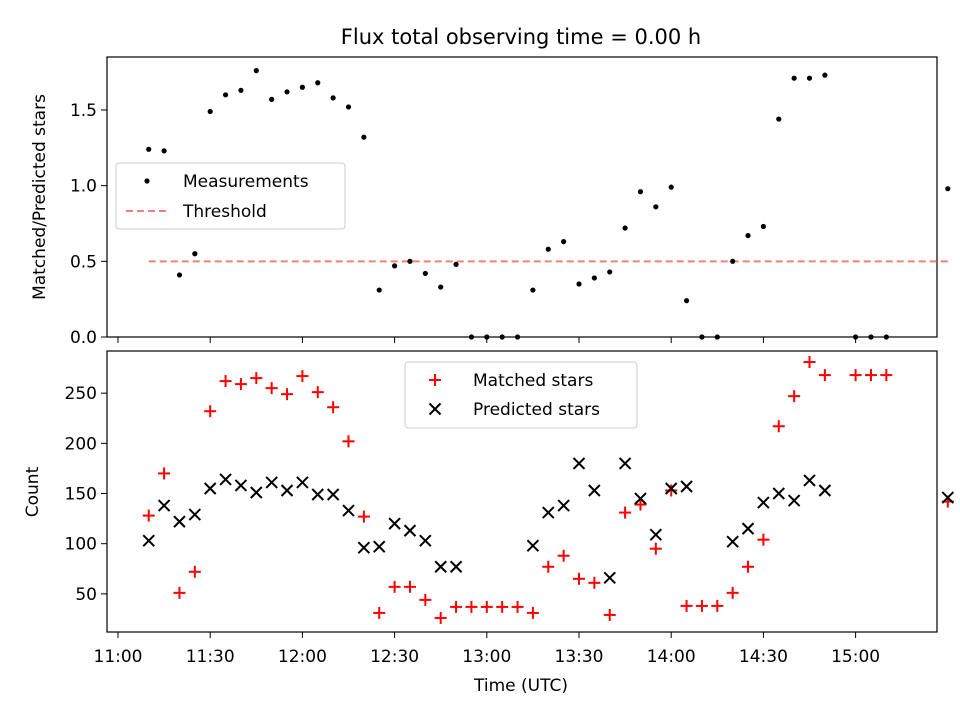 Image resolution: width=960 pixels, height=724 pixels. I want to click on x-tick-label: 14:30, so click(763, 657).